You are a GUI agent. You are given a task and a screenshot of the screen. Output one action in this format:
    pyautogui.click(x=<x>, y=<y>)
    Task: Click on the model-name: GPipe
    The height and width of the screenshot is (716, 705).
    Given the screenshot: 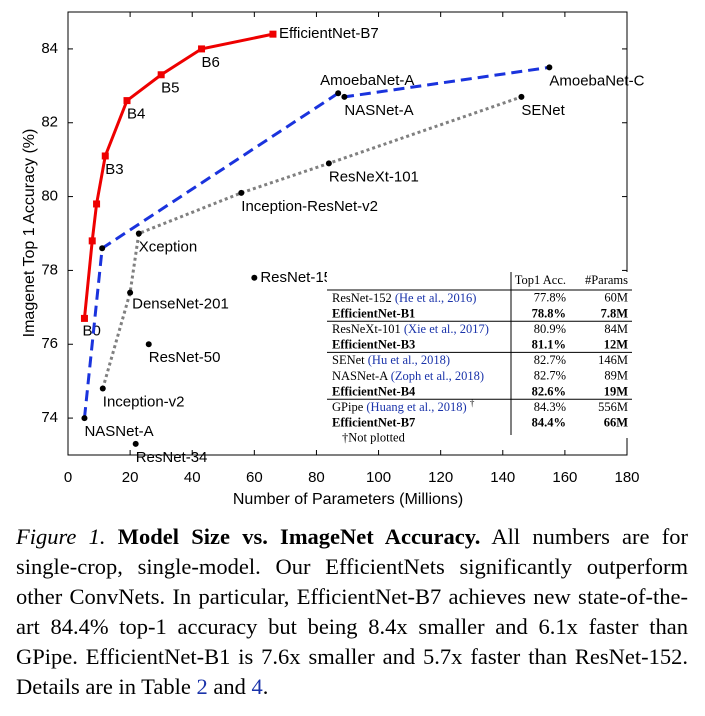 What is the action you would take?
    pyautogui.click(x=348, y=407)
    